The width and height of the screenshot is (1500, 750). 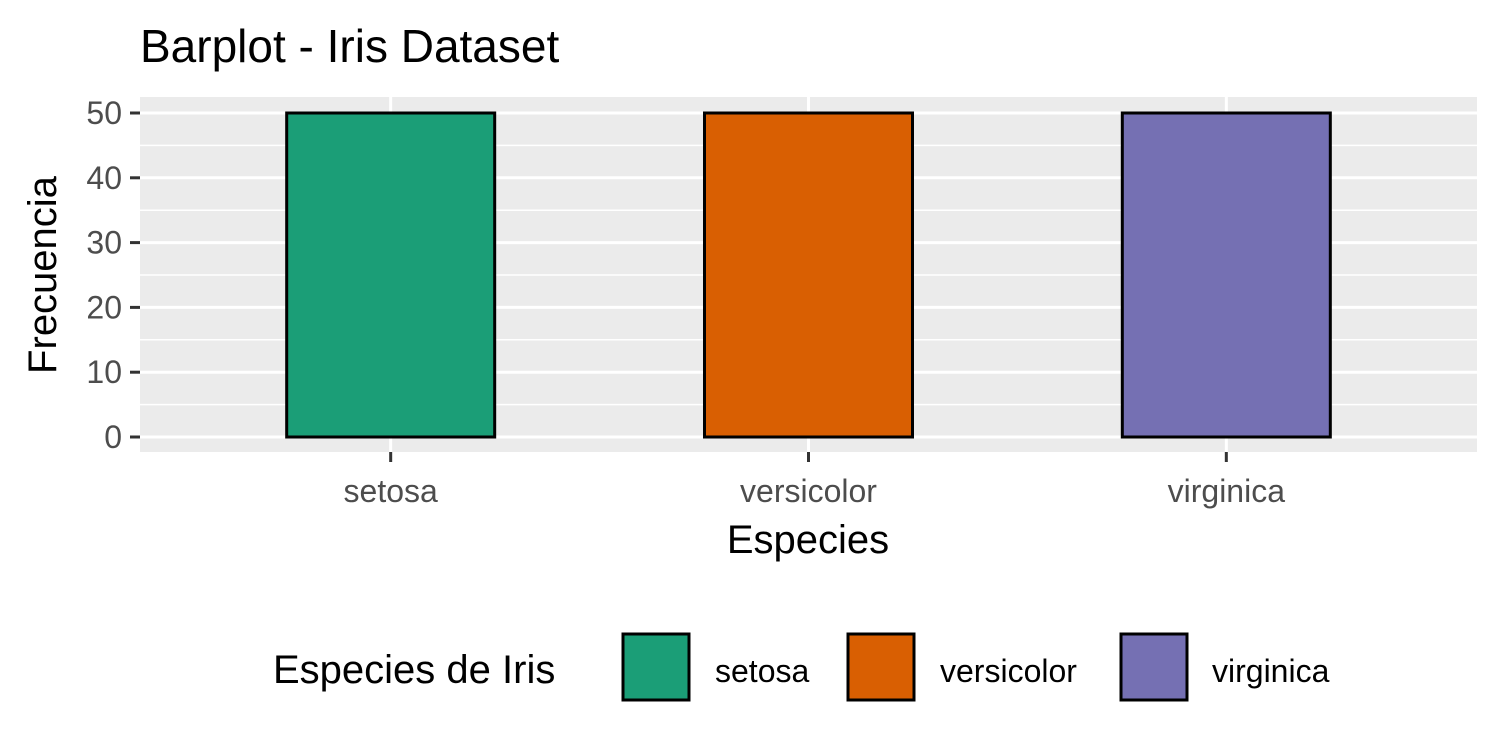 I want to click on bar-virginica, so click(x=1226, y=275).